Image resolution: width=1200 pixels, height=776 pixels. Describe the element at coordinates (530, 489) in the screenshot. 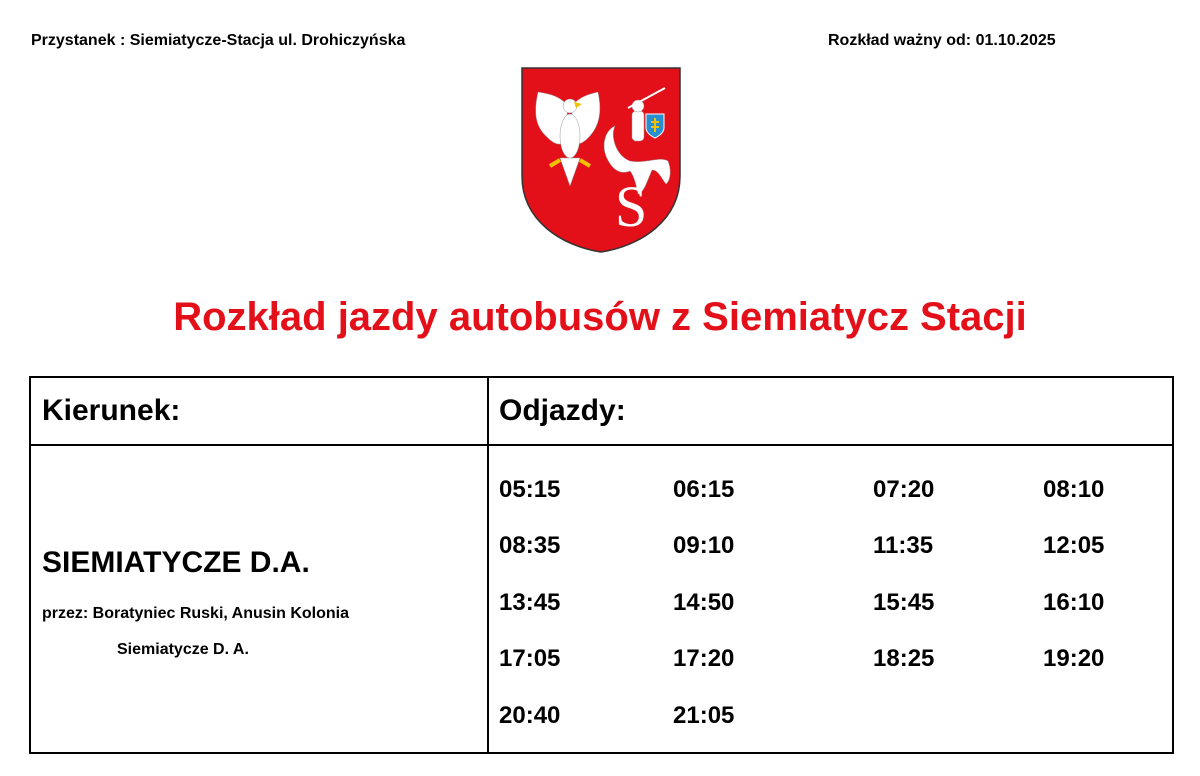

I see `departure-time: 05:15` at that location.